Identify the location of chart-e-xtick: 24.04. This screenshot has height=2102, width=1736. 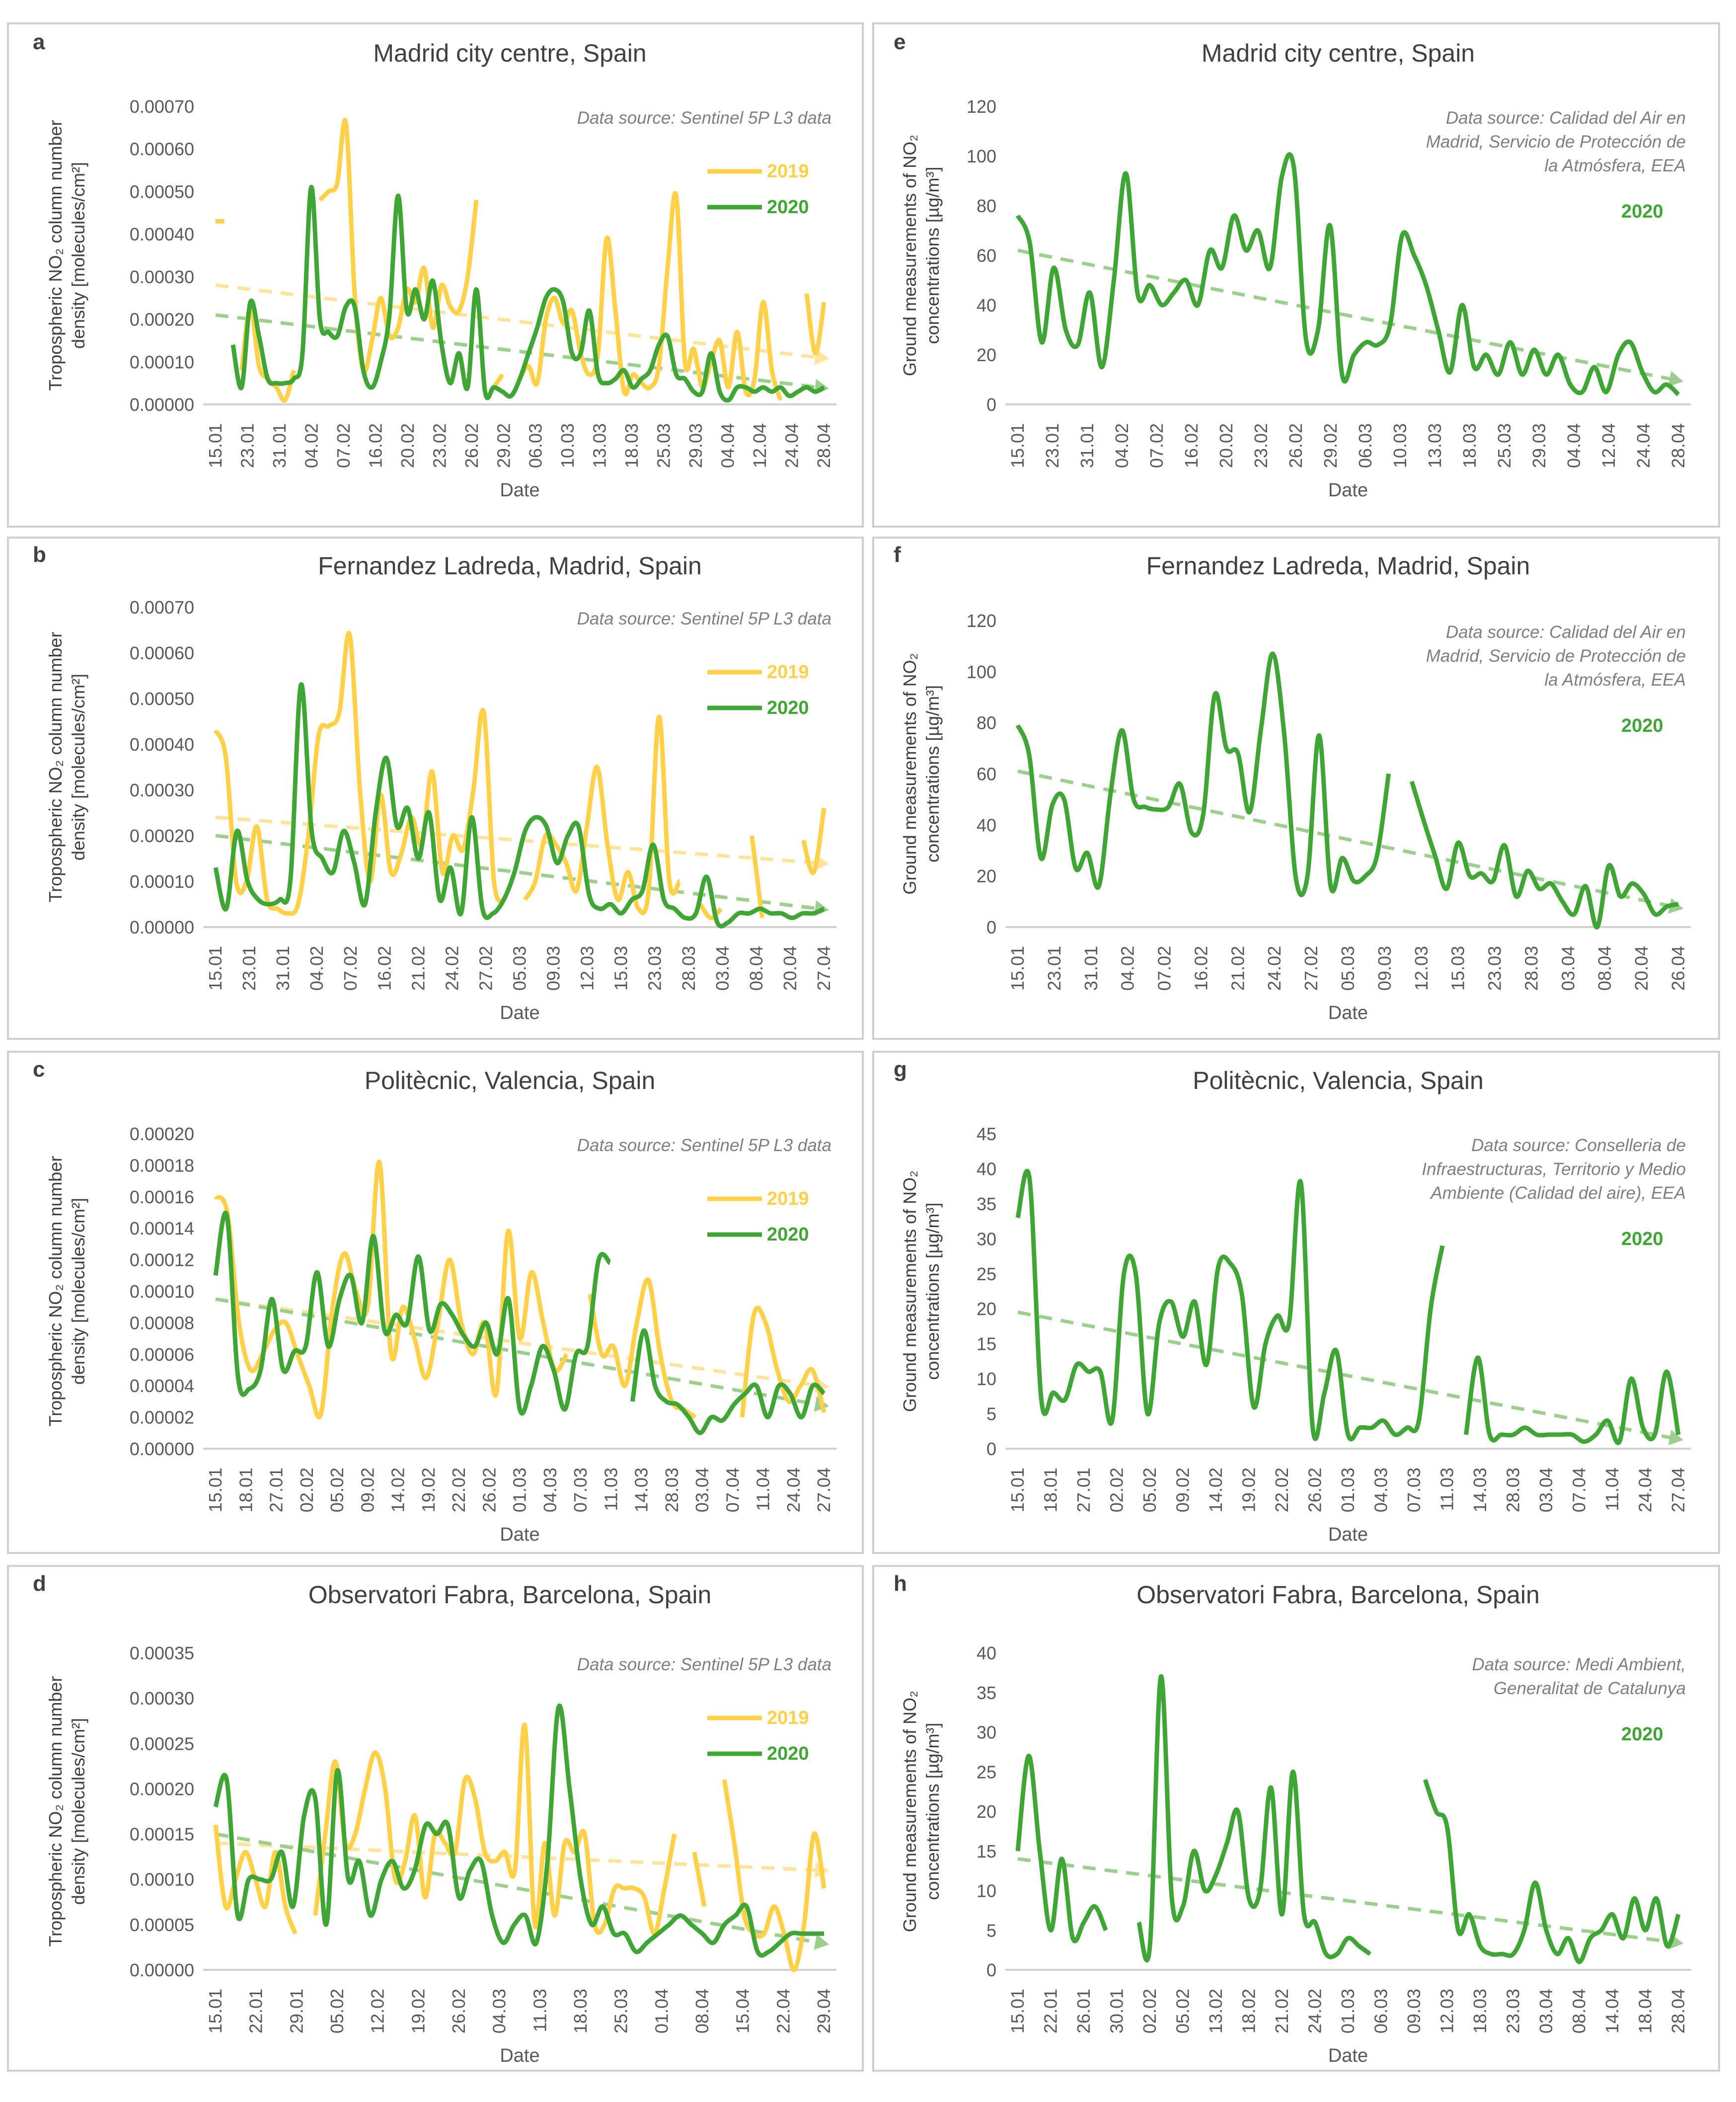
(1643, 445).